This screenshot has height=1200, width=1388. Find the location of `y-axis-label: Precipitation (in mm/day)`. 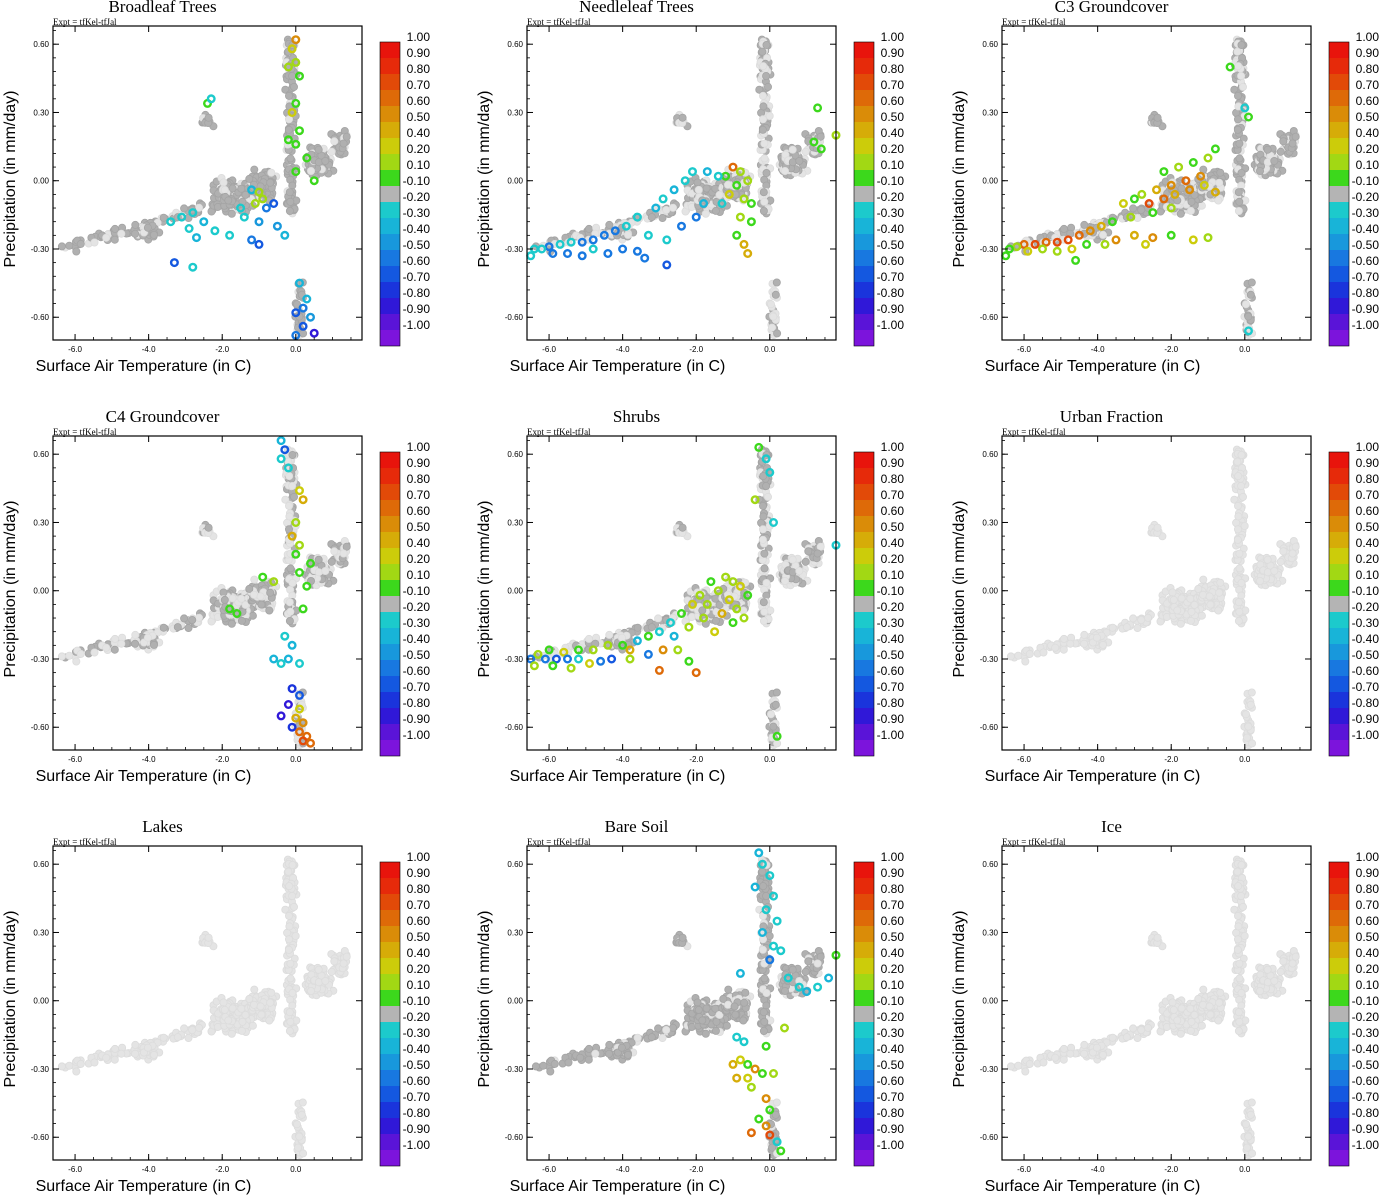

y-axis-label: Precipitation (in mm/day) is located at coordinates (484, 179).